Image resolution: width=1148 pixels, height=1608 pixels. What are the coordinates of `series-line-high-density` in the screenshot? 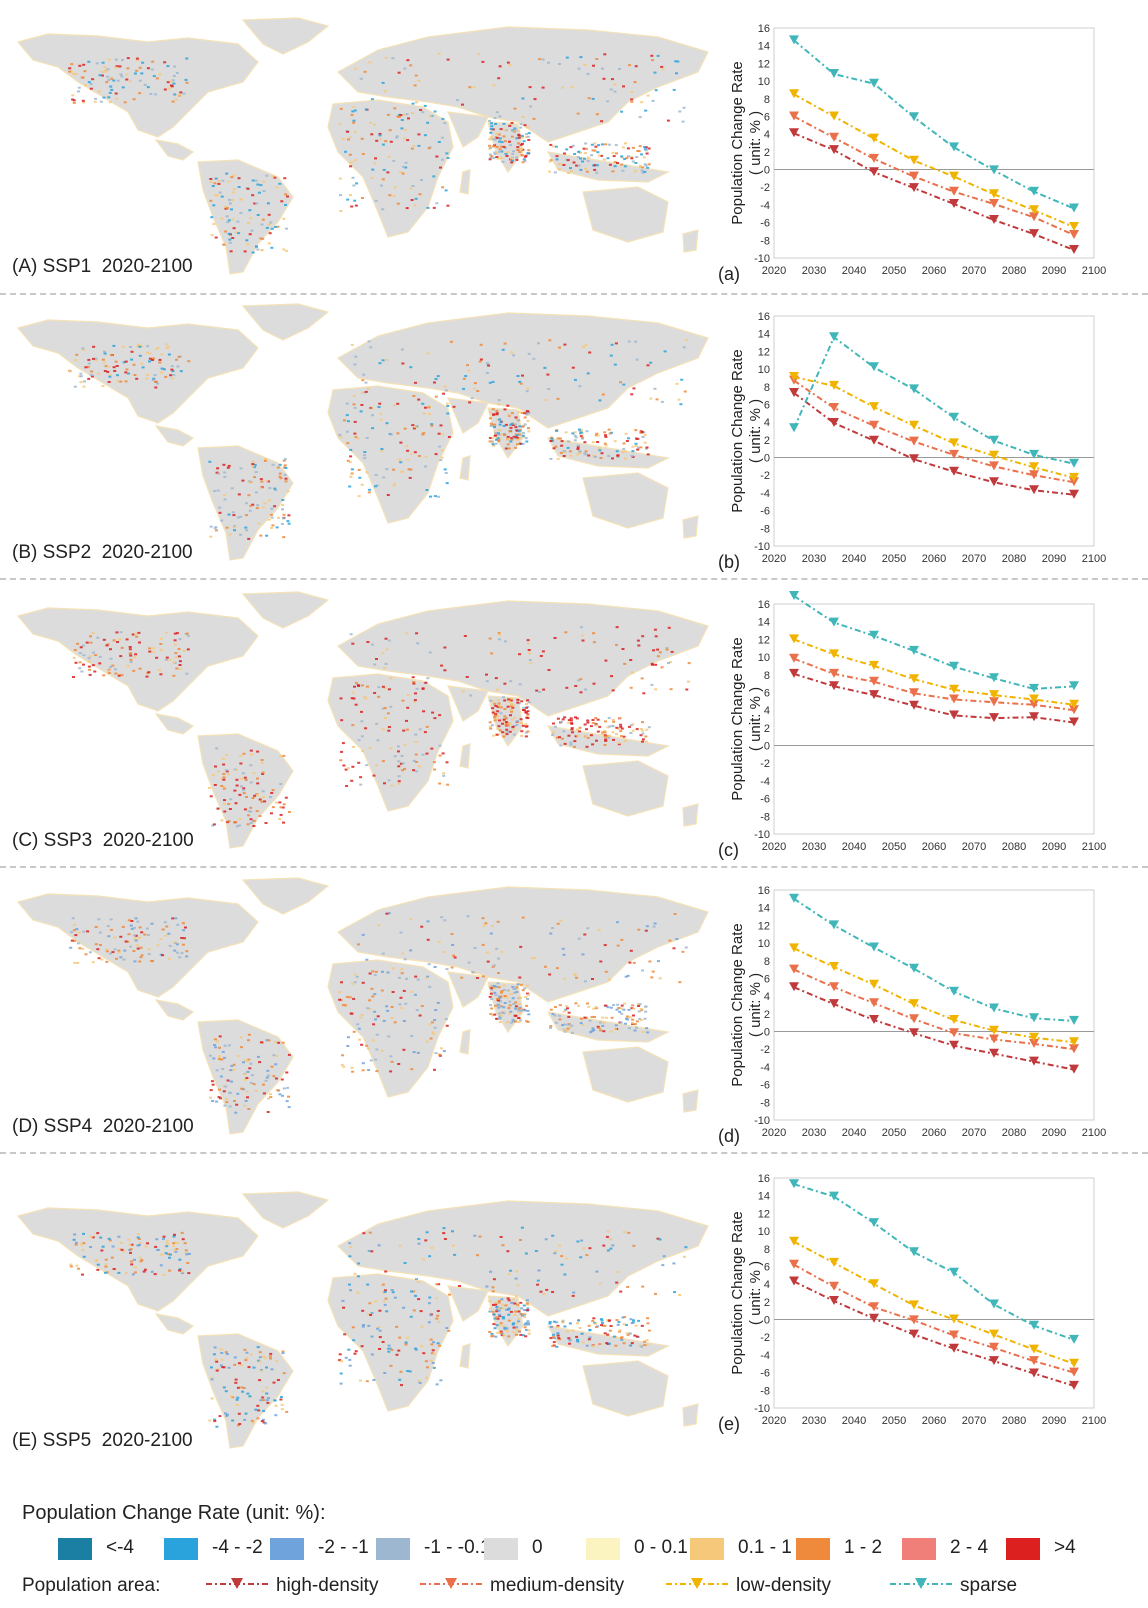 It's located at (934, 1333).